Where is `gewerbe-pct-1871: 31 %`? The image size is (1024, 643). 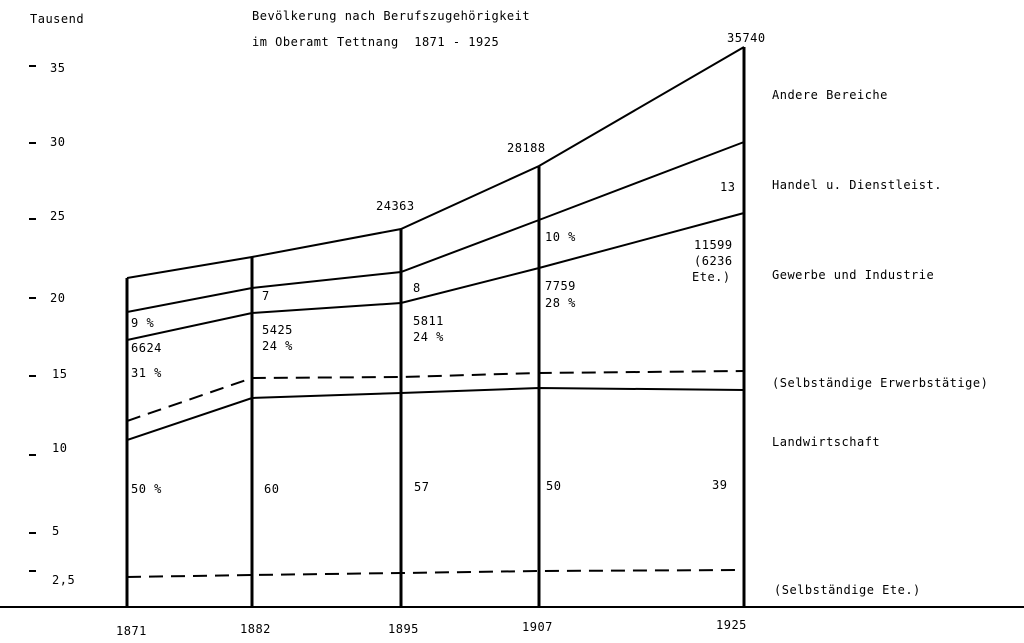 gewerbe-pct-1871: 31 % is located at coordinates (146, 373).